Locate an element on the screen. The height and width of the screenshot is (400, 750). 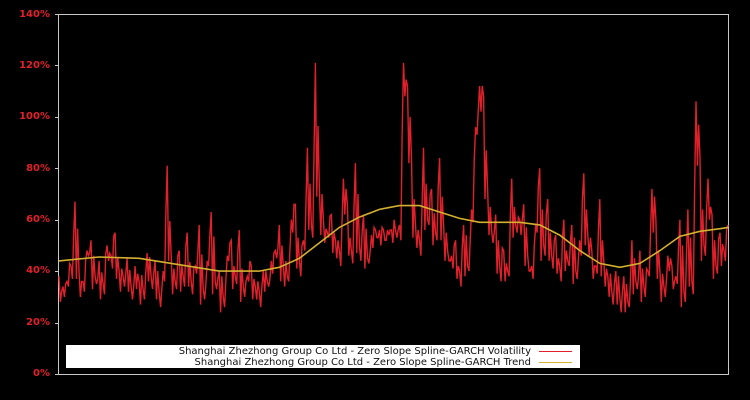
legend-swatch-trend-icon is located at coordinates (555, 362).